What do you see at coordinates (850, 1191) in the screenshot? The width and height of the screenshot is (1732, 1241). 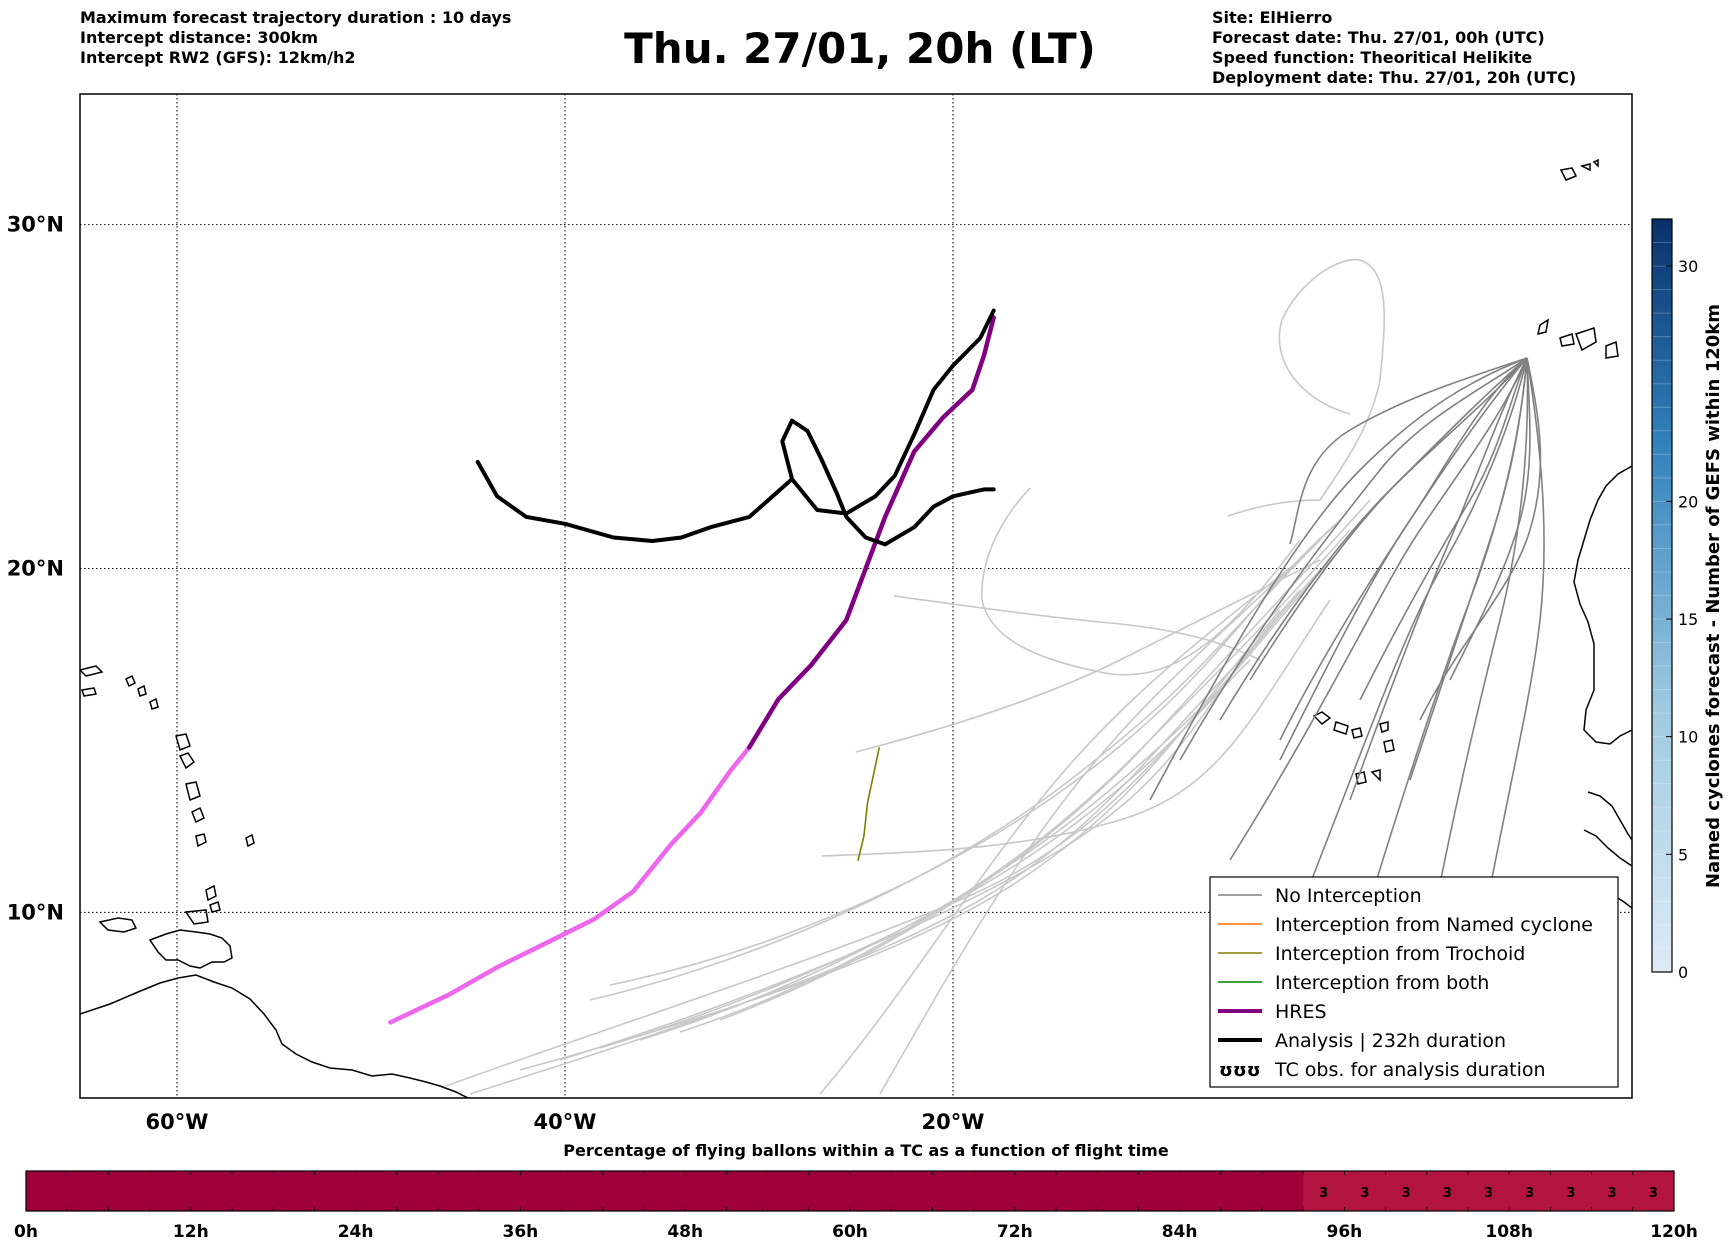 I see `strip-frame` at bounding box center [850, 1191].